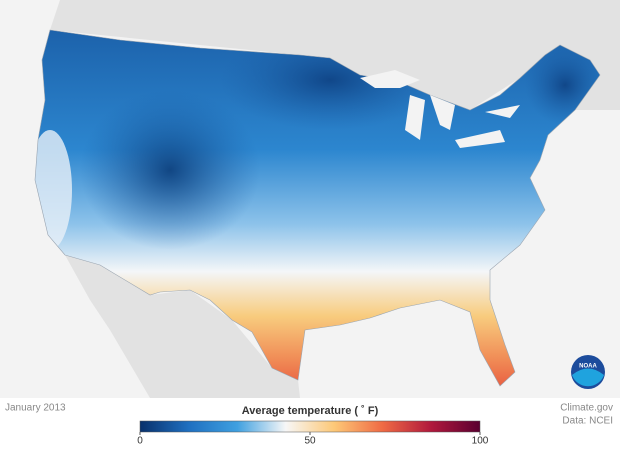 The image size is (620, 450). I want to click on tick-label: 0, so click(140, 441).